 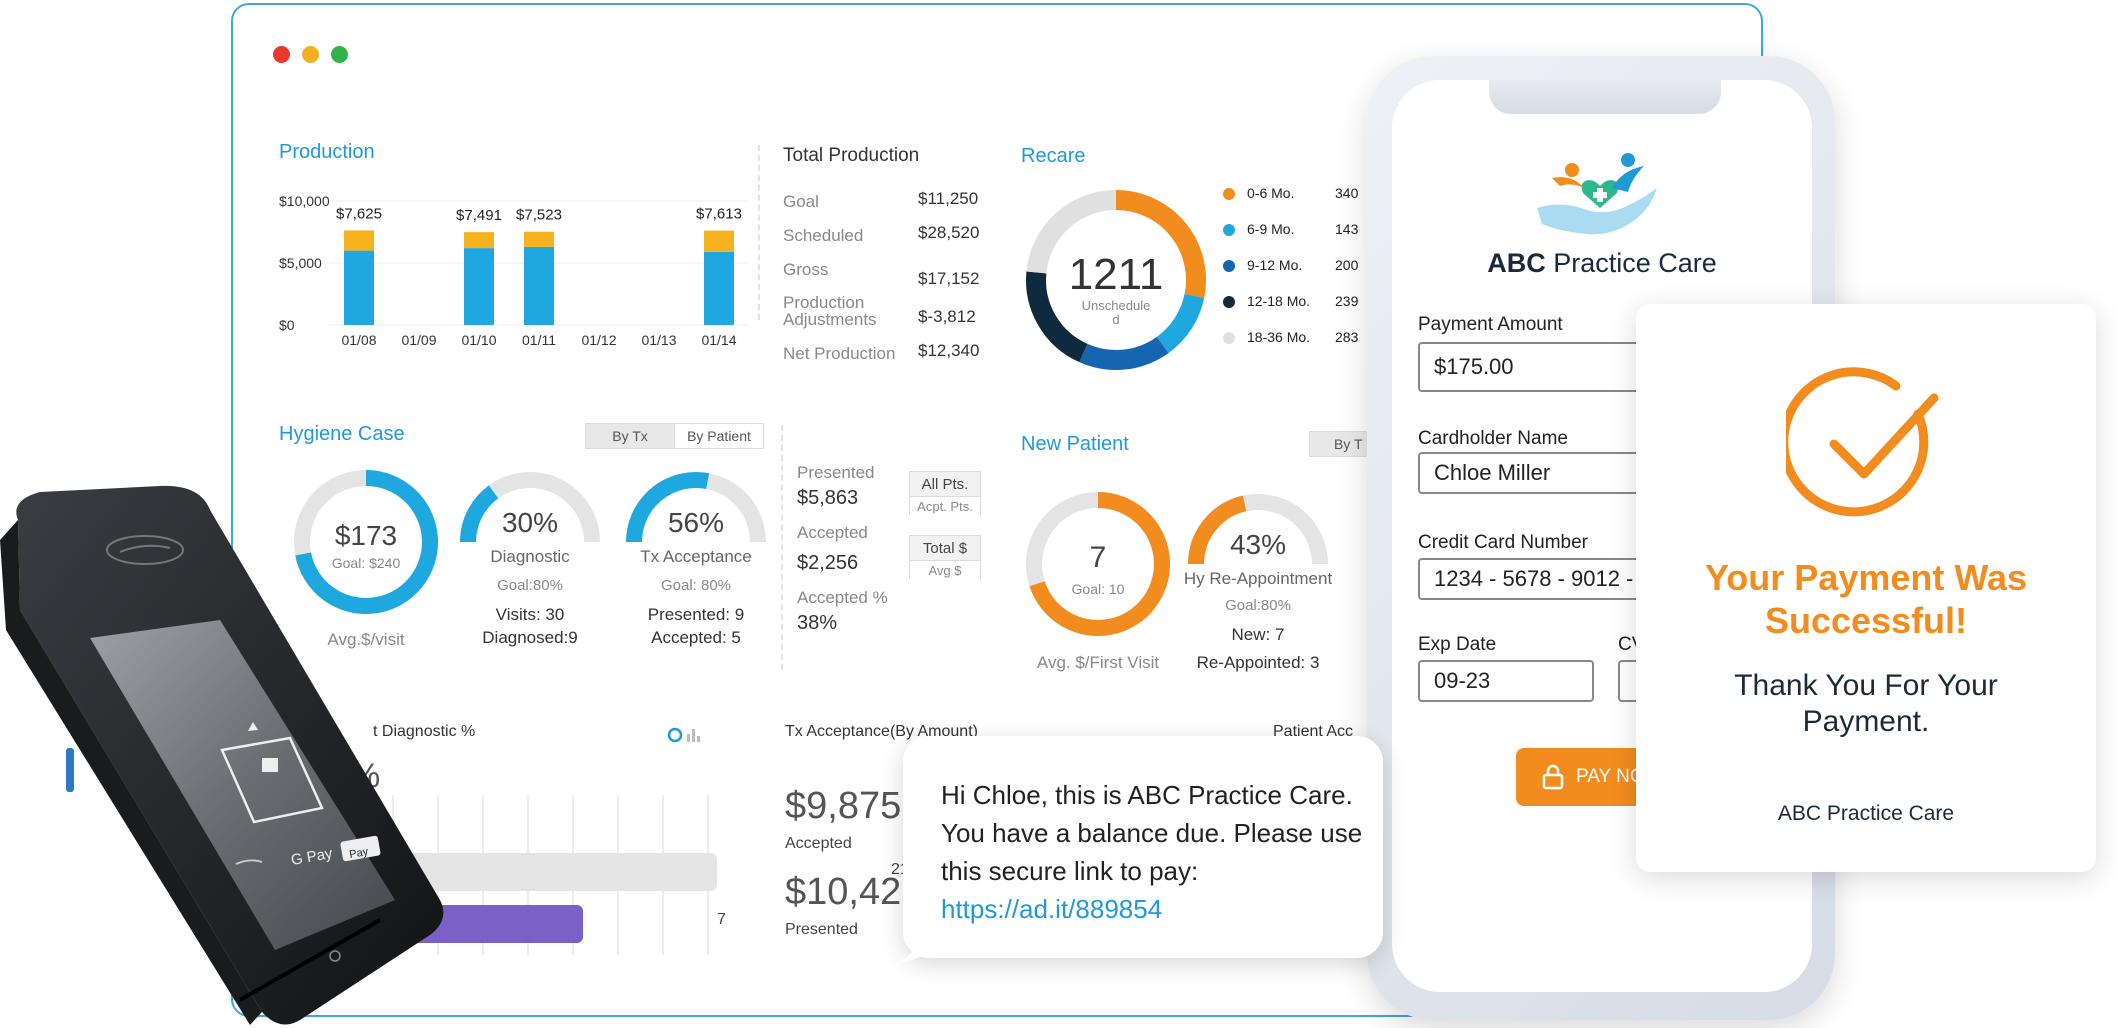 I want to click on recare-legend-item: 0-6 Mo. 340, so click(x=1303, y=195).